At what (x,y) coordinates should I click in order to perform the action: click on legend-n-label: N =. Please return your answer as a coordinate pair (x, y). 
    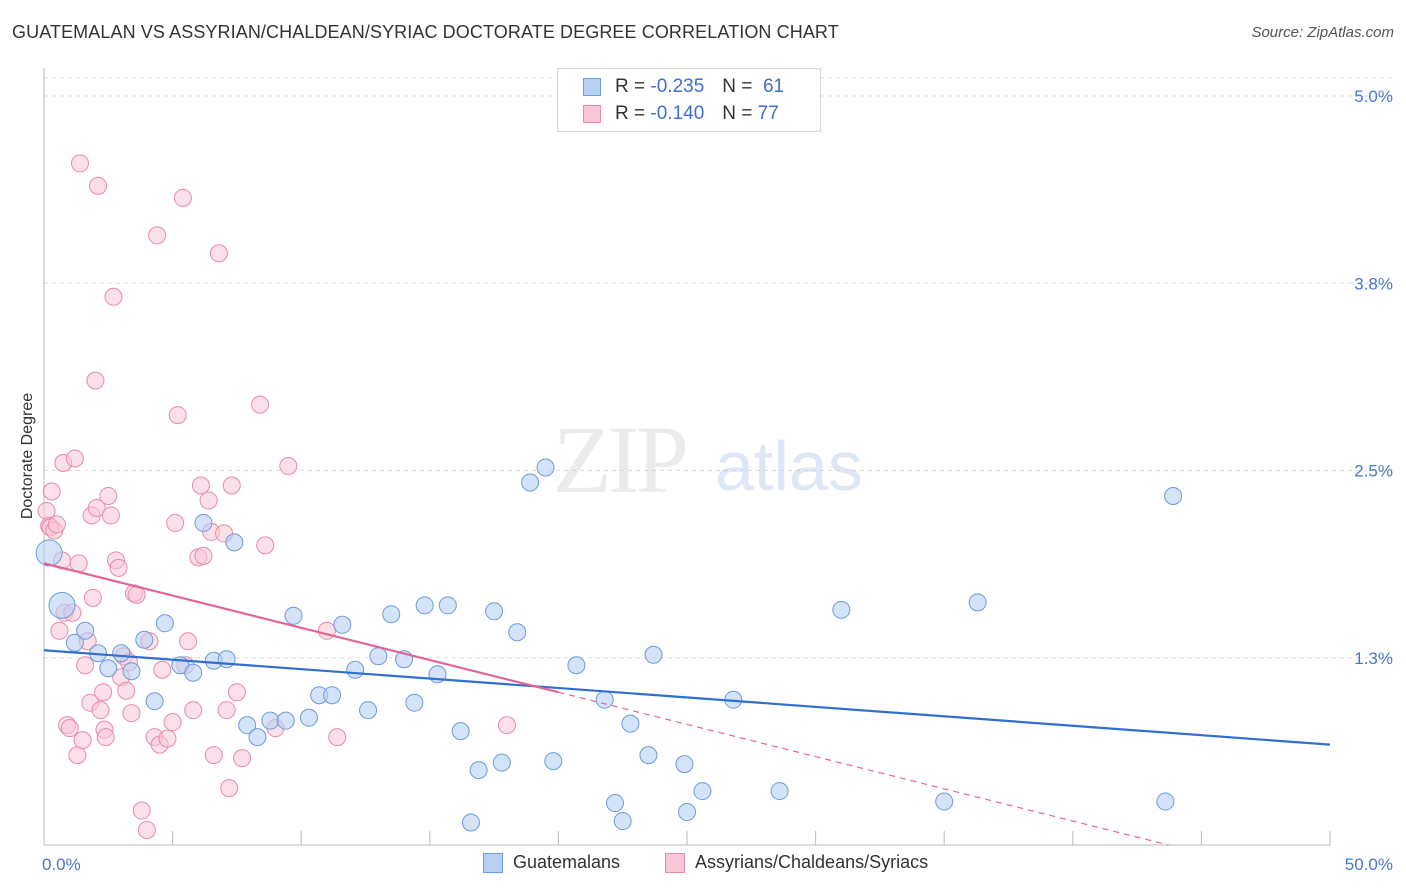
    Looking at the image, I should click on (737, 86).